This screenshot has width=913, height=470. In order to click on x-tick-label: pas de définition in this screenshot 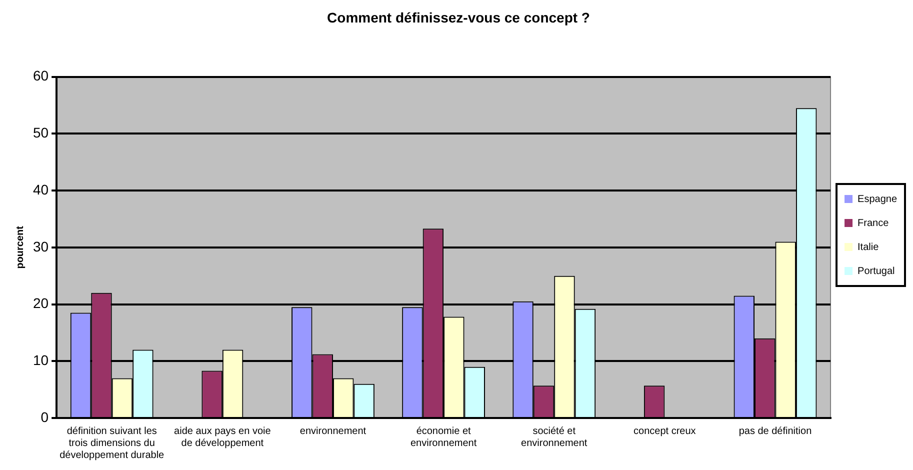, I will do `click(775, 431)`.